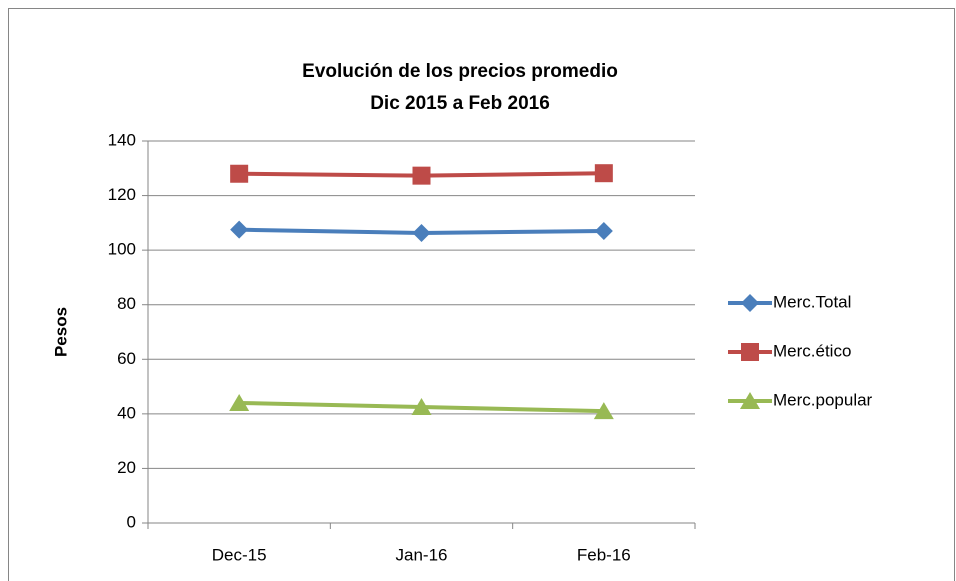 The height and width of the screenshot is (581, 956). Describe the element at coordinates (126, 358) in the screenshot. I see `y-tick-label: 60` at that location.